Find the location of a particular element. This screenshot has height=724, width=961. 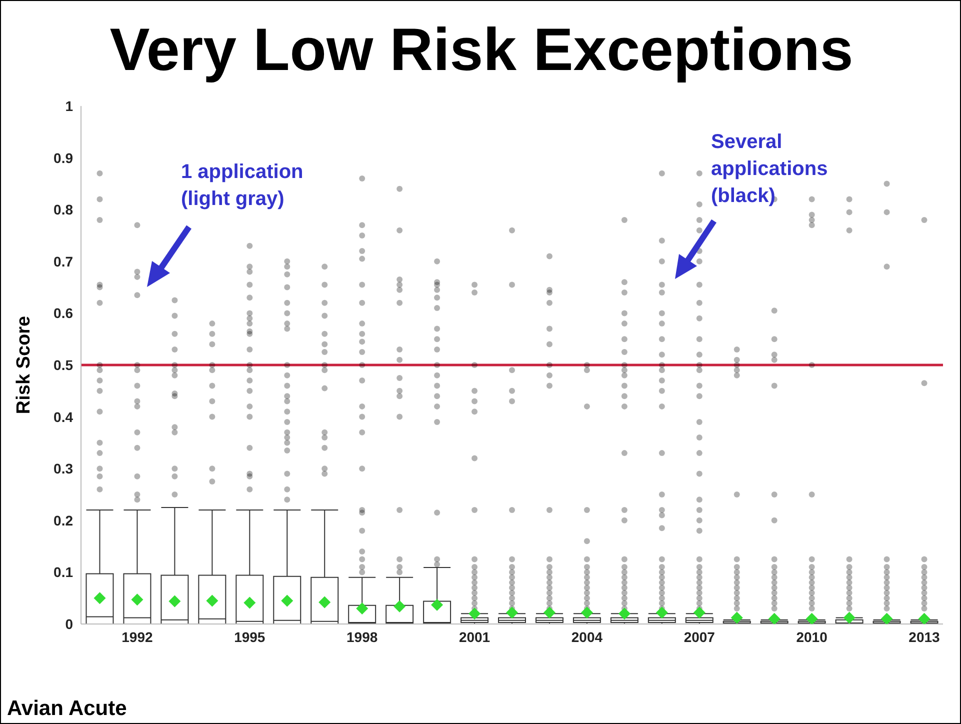

y-tick-label: 0.6 is located at coordinates (64, 313).